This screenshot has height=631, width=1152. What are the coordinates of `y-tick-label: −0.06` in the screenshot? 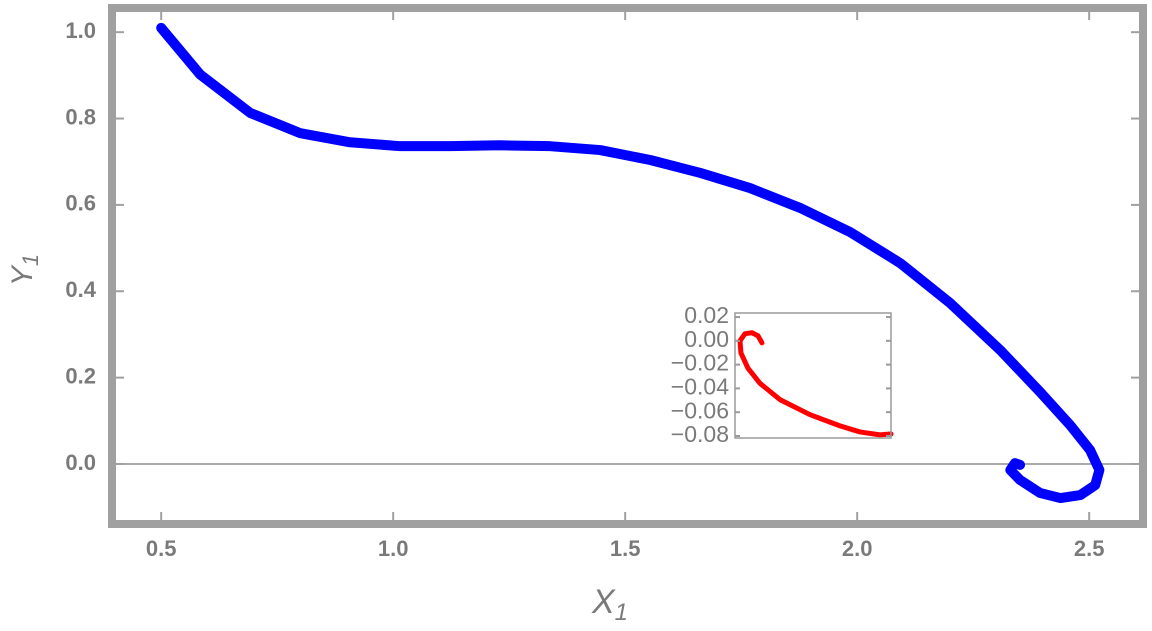 It's located at (700, 410).